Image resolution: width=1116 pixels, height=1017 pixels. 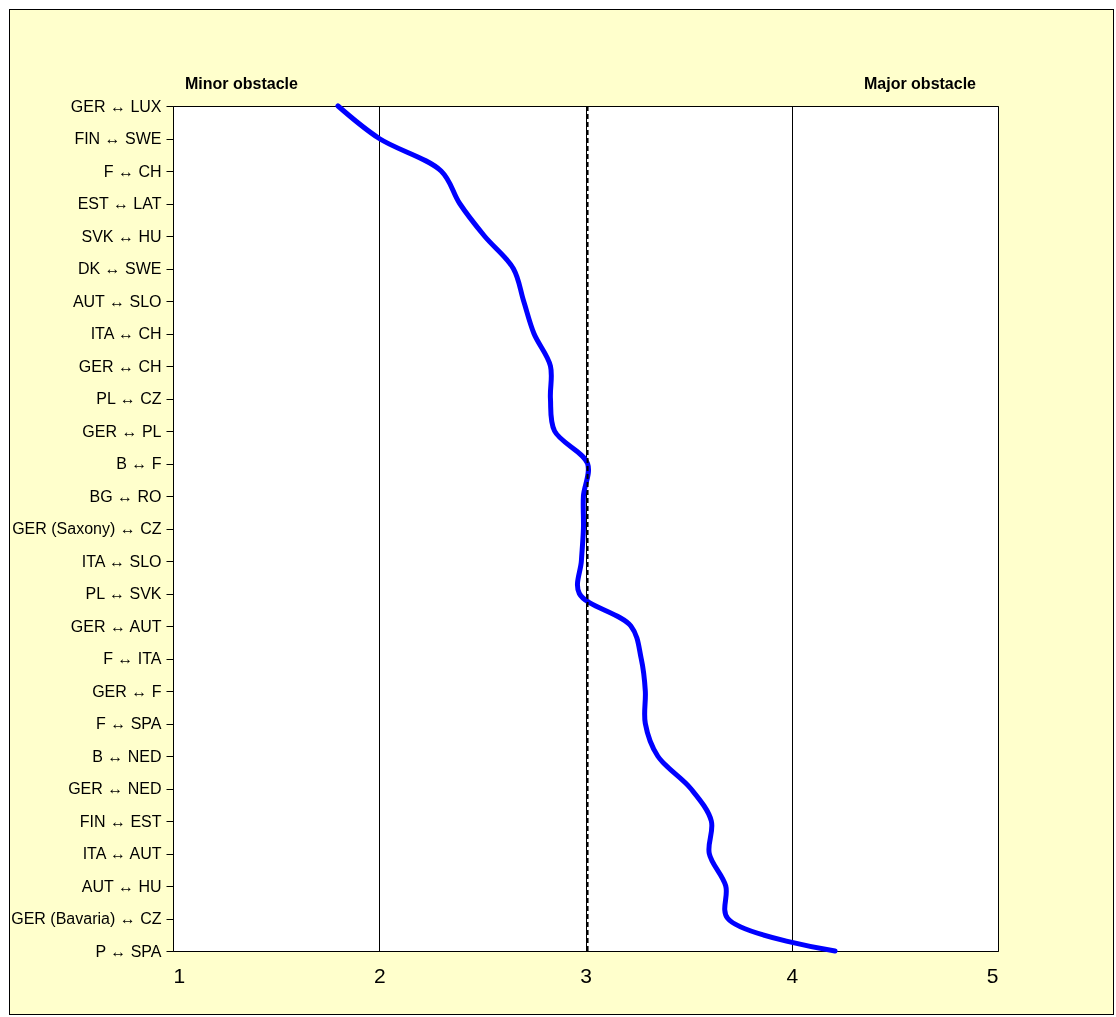 What do you see at coordinates (129, 398) in the screenshot?
I see `y-tick-label: PL ↔ CZ` at bounding box center [129, 398].